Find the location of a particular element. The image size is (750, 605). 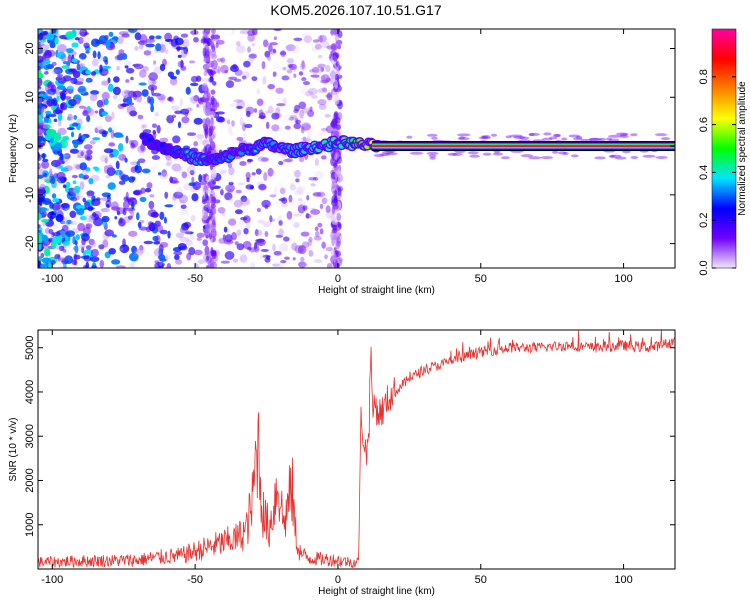

snr-y-axis-label: SNR (10 * v/v) is located at coordinates (13, 450).